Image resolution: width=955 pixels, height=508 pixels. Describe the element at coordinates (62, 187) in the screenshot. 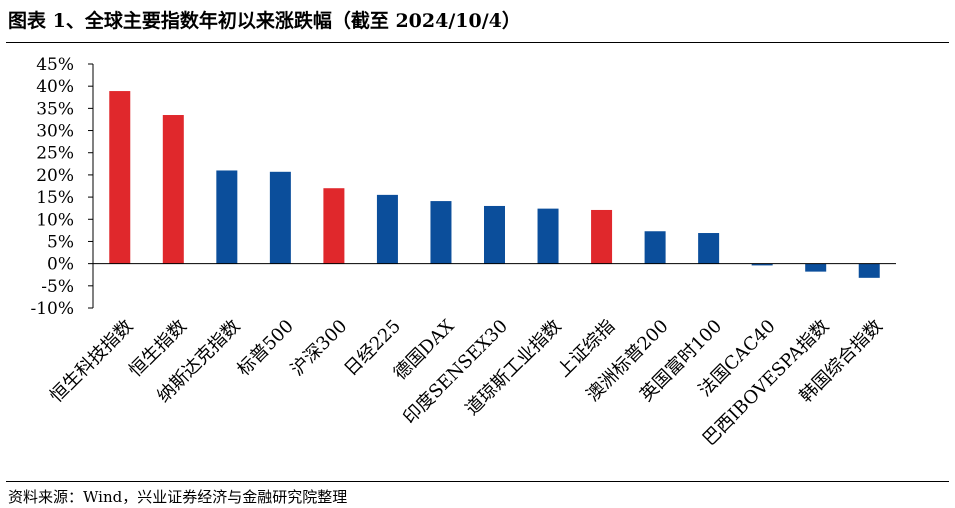

I see `y-axis: -10%-5%0% 5%10%15%20%25%30% 35%40%45%` at that location.